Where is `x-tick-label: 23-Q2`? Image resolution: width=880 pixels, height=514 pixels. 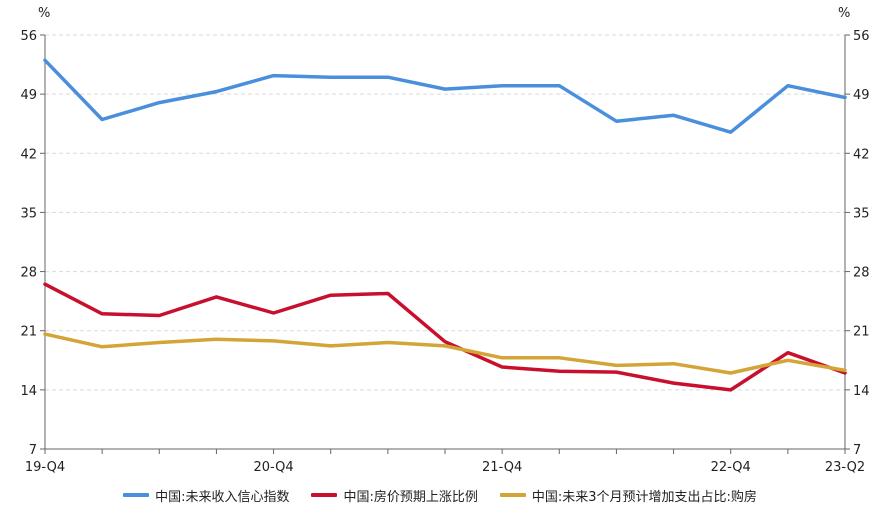 x-tick-label: 23-Q2 is located at coordinates (845, 467).